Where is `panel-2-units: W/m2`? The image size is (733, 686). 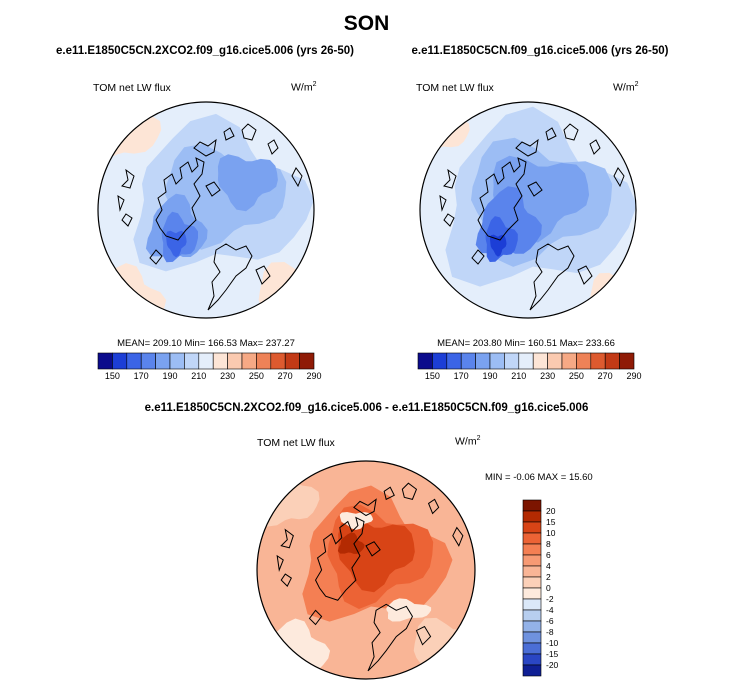
panel-2-units: W/m2 is located at coordinates (625, 87).